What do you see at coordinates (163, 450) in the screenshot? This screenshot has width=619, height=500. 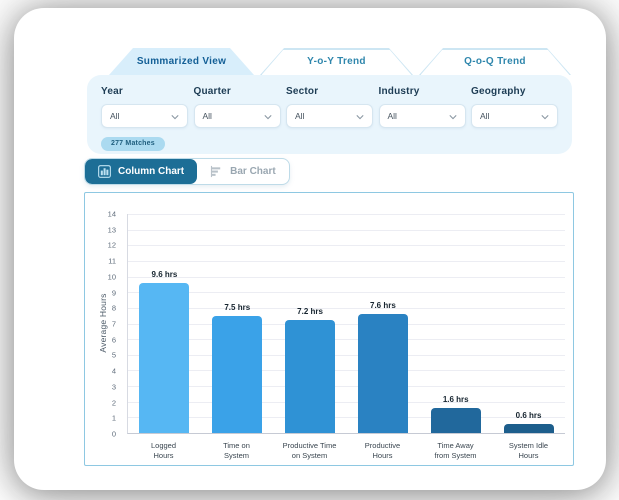 I see `x-category-label: Logged Hours` at bounding box center [163, 450].